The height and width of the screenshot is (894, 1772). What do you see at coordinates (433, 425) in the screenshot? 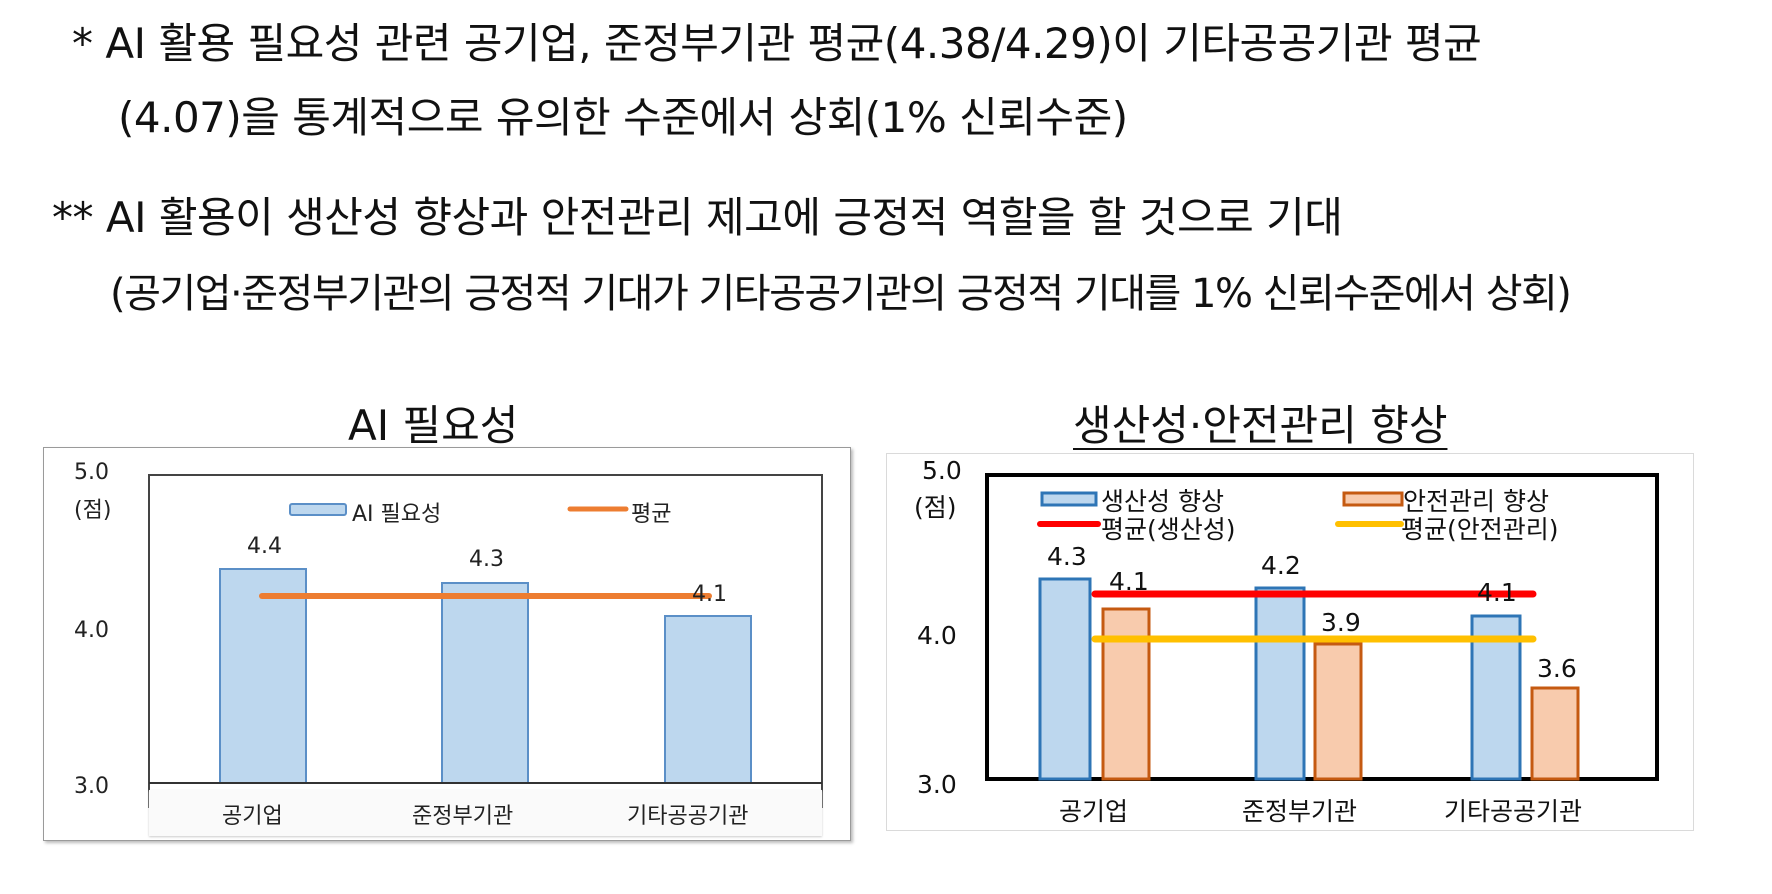
I see `chart-title-ai-need: AI 필요성` at bounding box center [433, 425].